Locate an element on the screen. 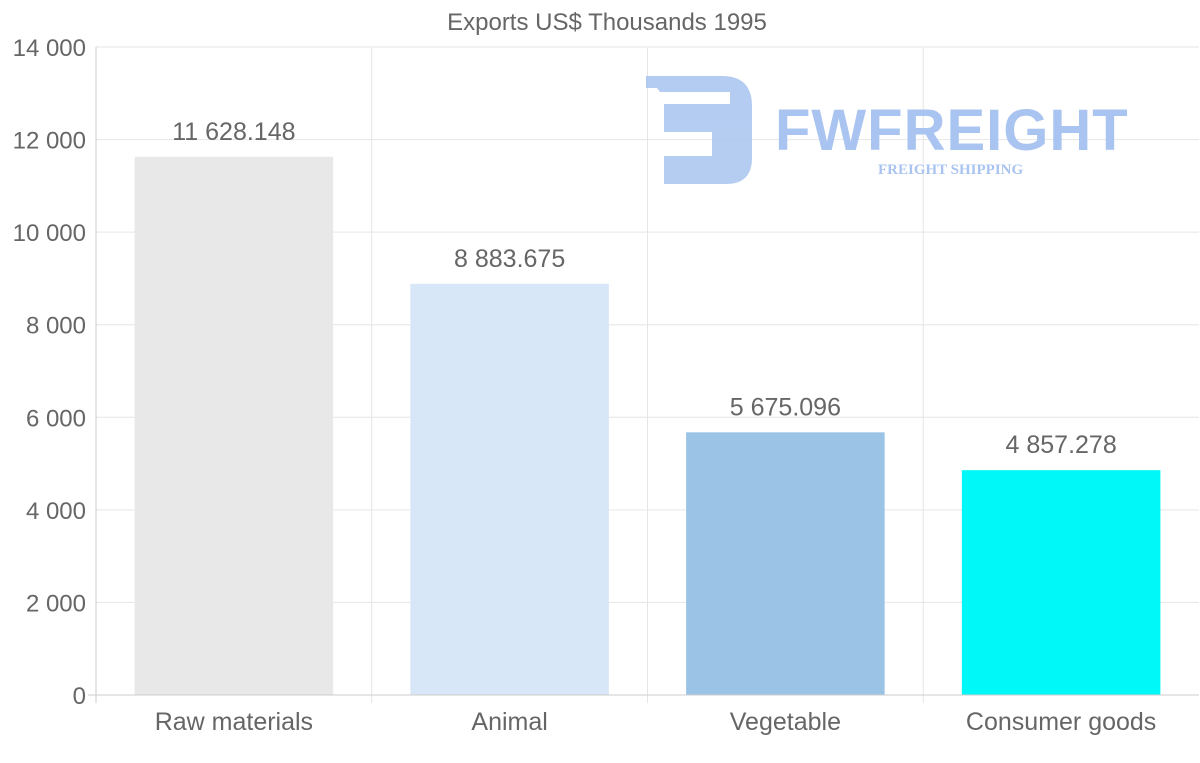  y-tick-label: 6 000 is located at coordinates (56, 418).